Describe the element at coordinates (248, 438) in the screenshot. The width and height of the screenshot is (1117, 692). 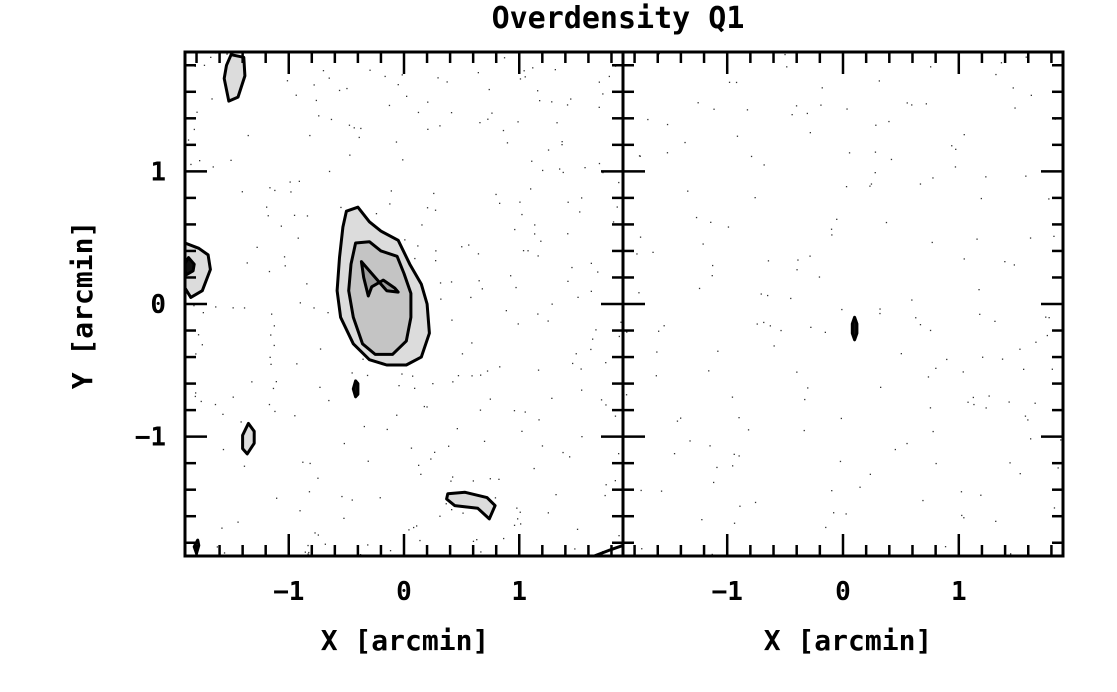
I see `contour-line` at that location.